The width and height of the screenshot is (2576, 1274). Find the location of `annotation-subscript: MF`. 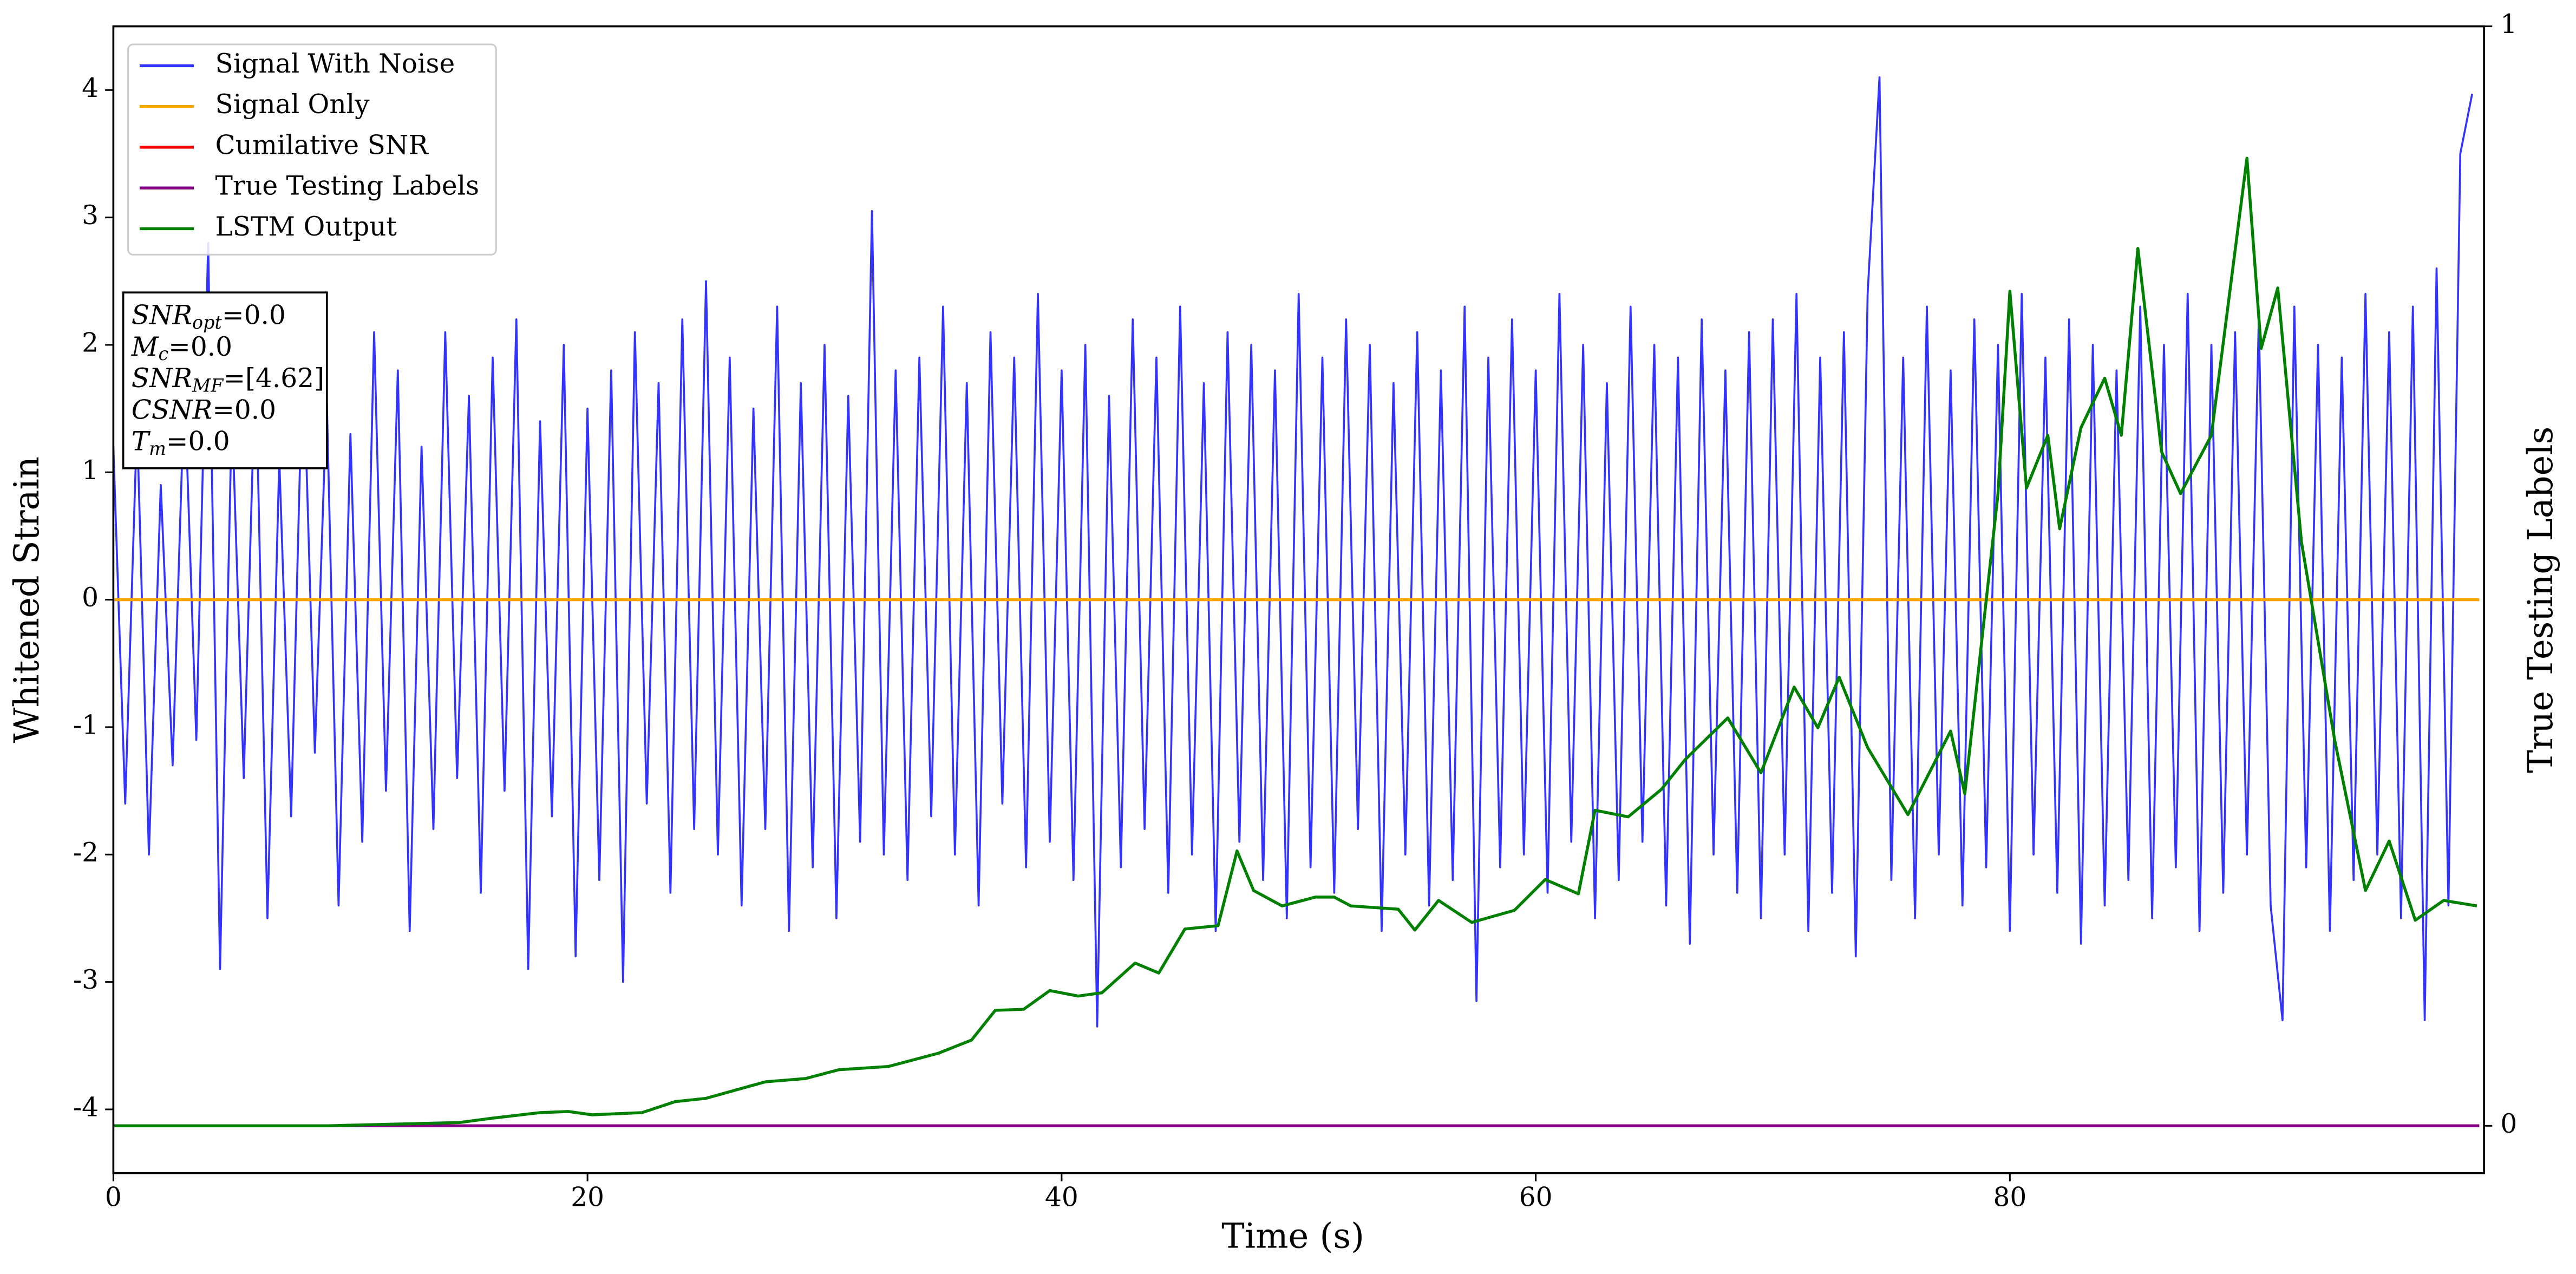

annotation-subscript: MF is located at coordinates (208, 385).